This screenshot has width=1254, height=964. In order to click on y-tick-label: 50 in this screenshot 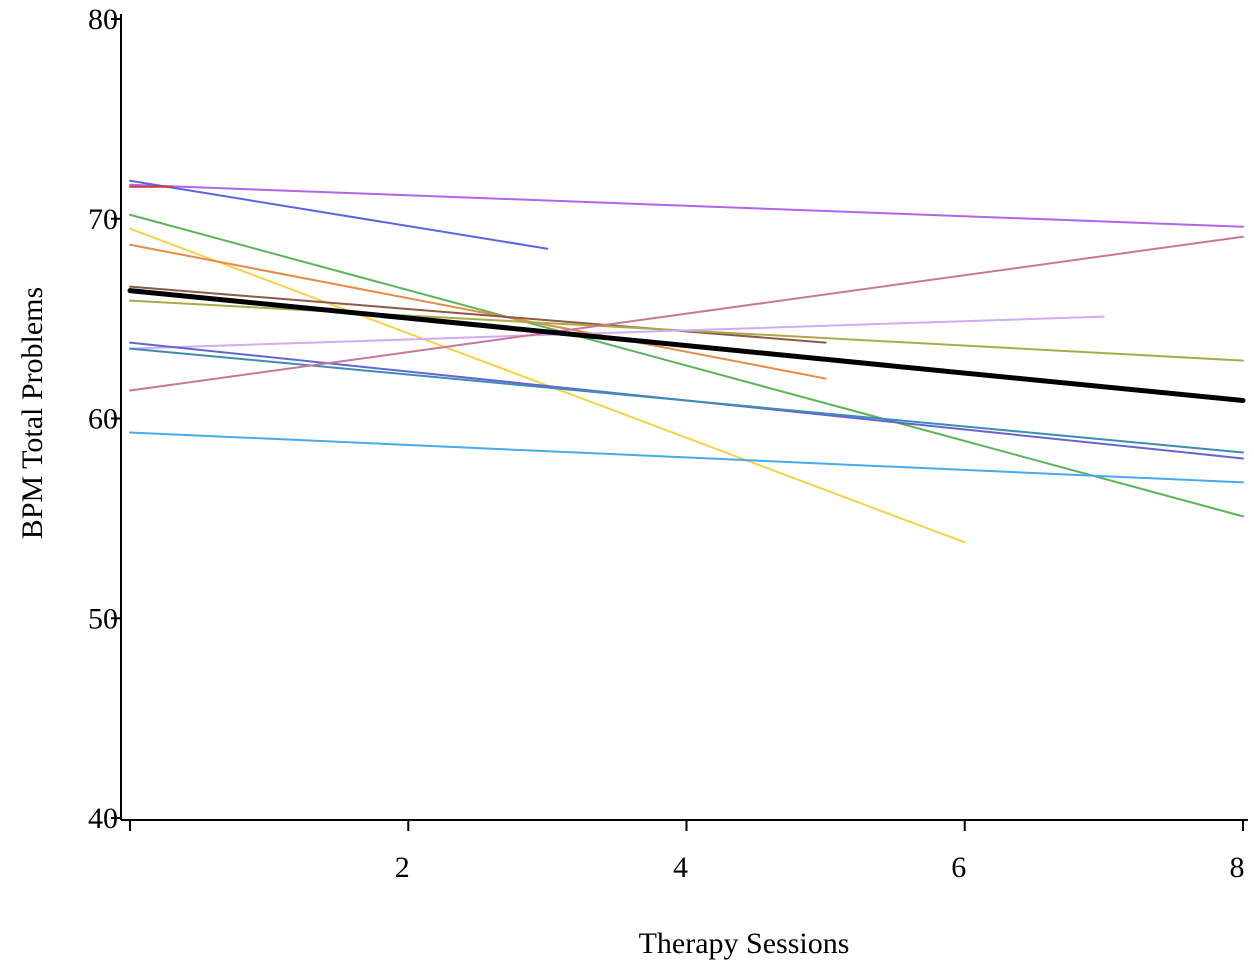, I will do `click(103, 618)`.